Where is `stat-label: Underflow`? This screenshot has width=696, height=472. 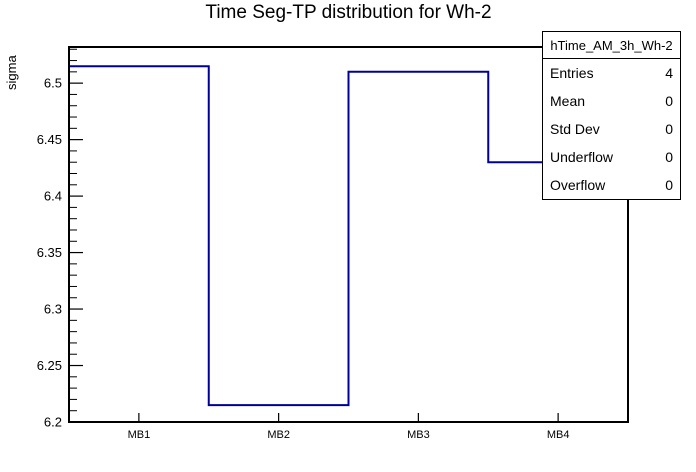 stat-label: Underflow is located at coordinates (582, 157).